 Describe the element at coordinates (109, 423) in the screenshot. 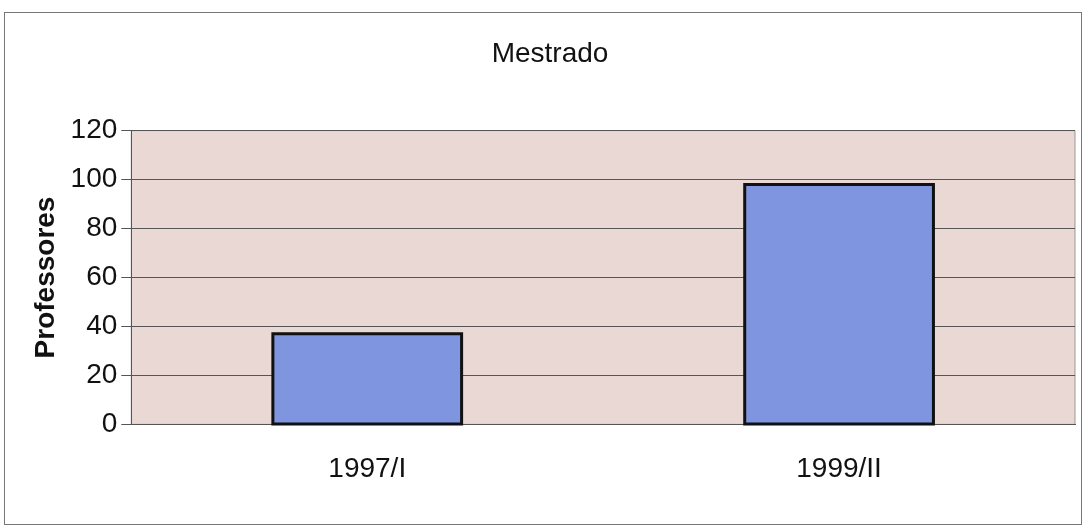

I see `y-tick-label: 0` at that location.